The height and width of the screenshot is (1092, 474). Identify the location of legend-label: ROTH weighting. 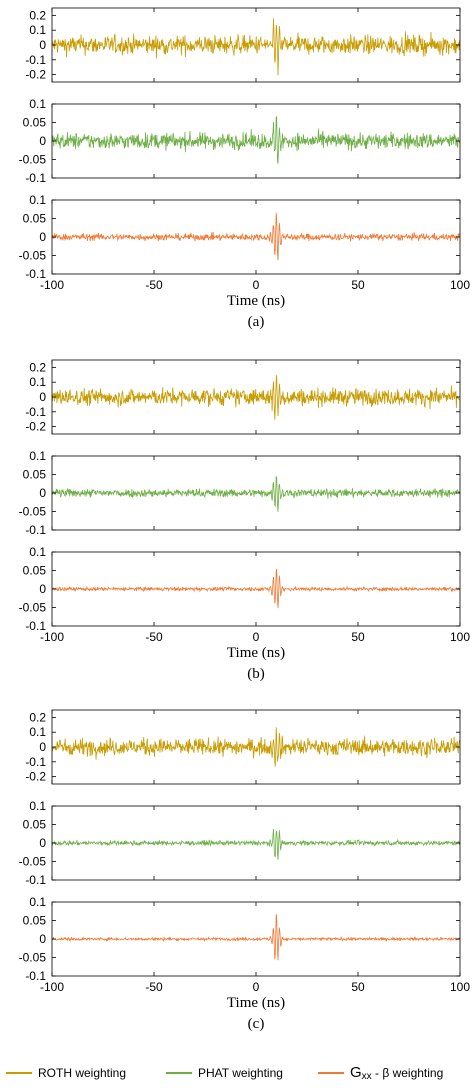
(82, 1073).